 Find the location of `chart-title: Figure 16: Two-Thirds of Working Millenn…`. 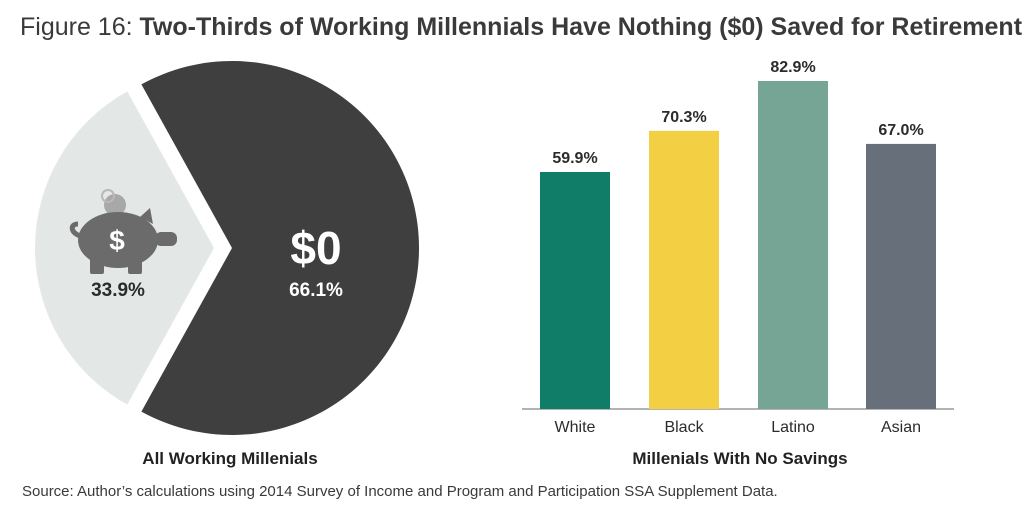

chart-title: Figure 16: Two-Thirds of Working Millenn… is located at coordinates (521, 27).